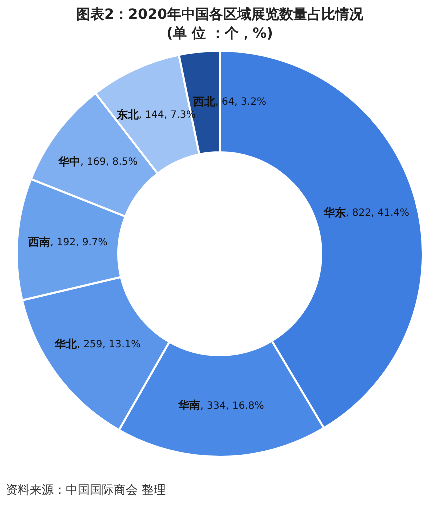 This screenshot has height=522, width=440. Describe the element at coordinates (69, 161) in the screenshot. I see `slice-label: 华中` at that location.